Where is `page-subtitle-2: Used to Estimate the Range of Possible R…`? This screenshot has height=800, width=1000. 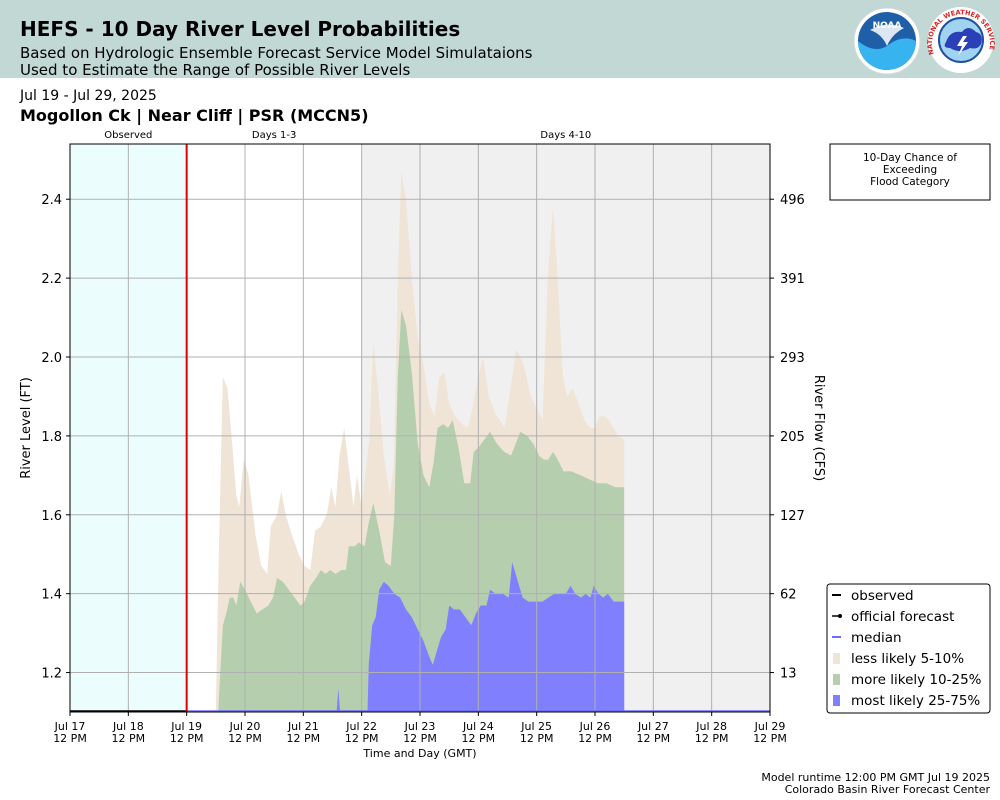 page-subtitle-2: Used to Estimate the Range of Possible R… is located at coordinates (215, 70).